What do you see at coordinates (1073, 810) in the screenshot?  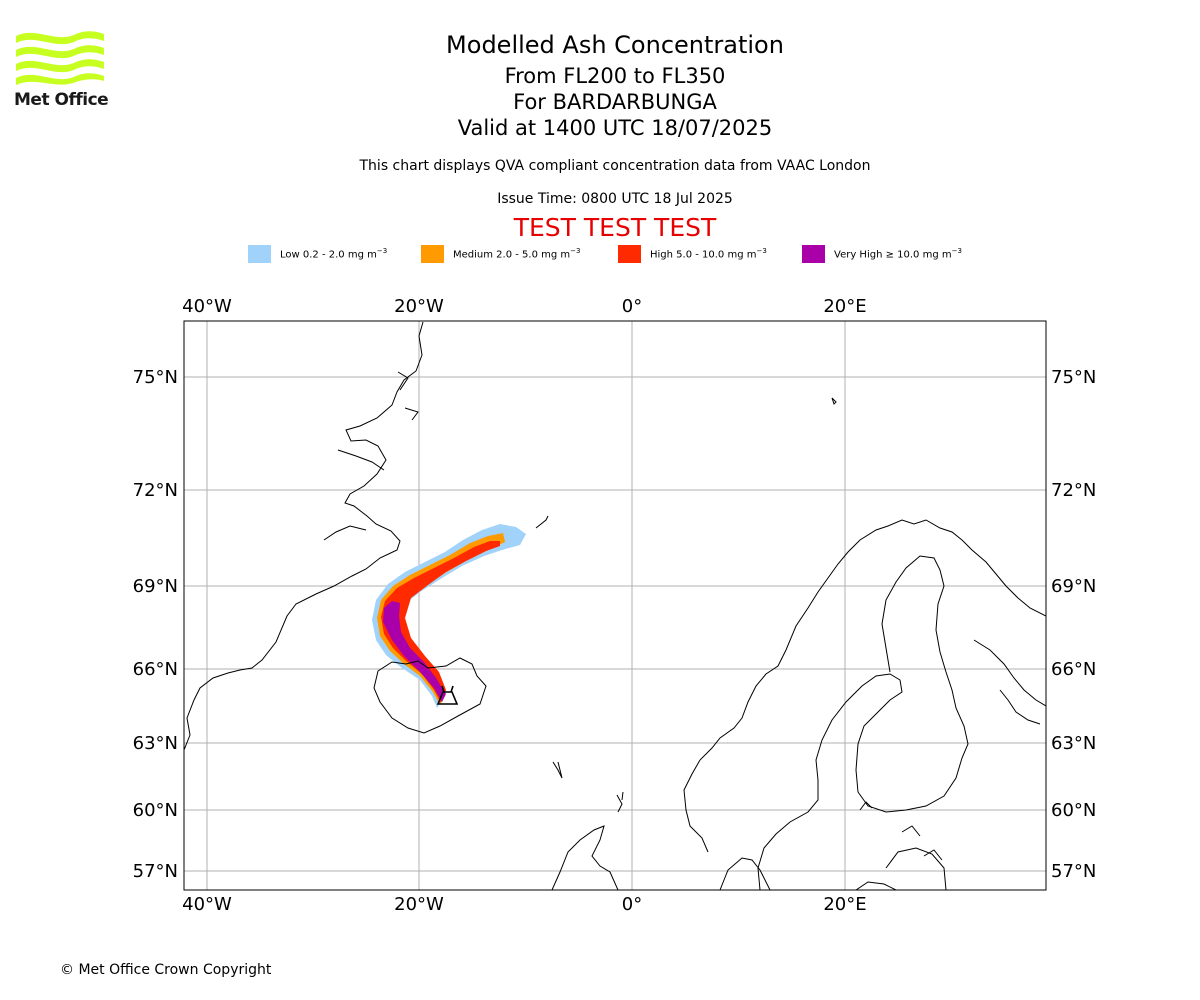 I see `lat-label-right-60n: 60°N` at bounding box center [1073, 810].